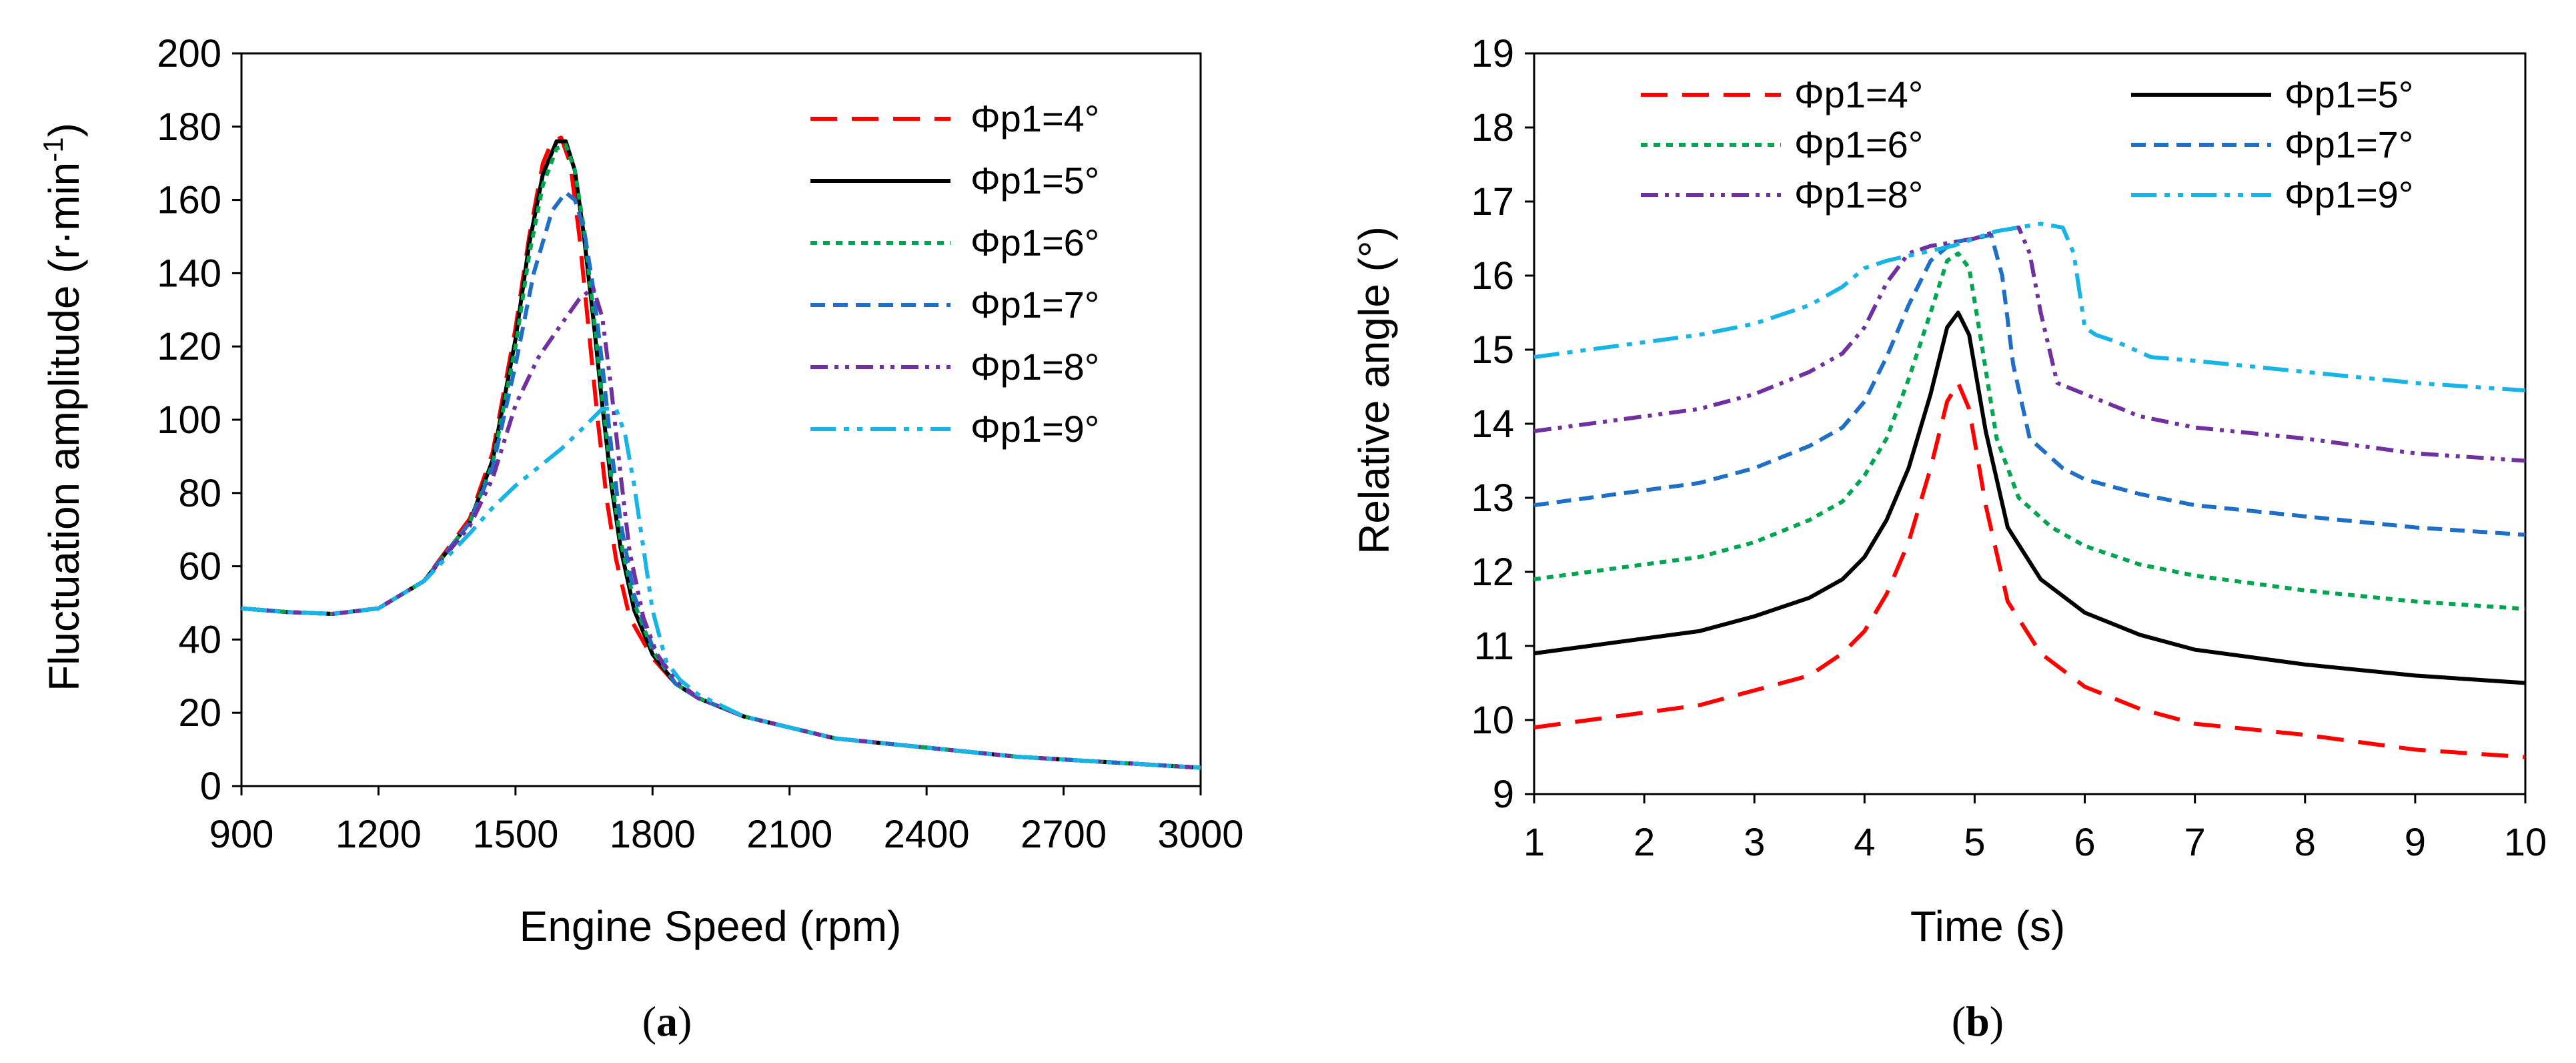 The image size is (2576, 1063). I want to click on panel-a-label: (a), so click(667, 1021).